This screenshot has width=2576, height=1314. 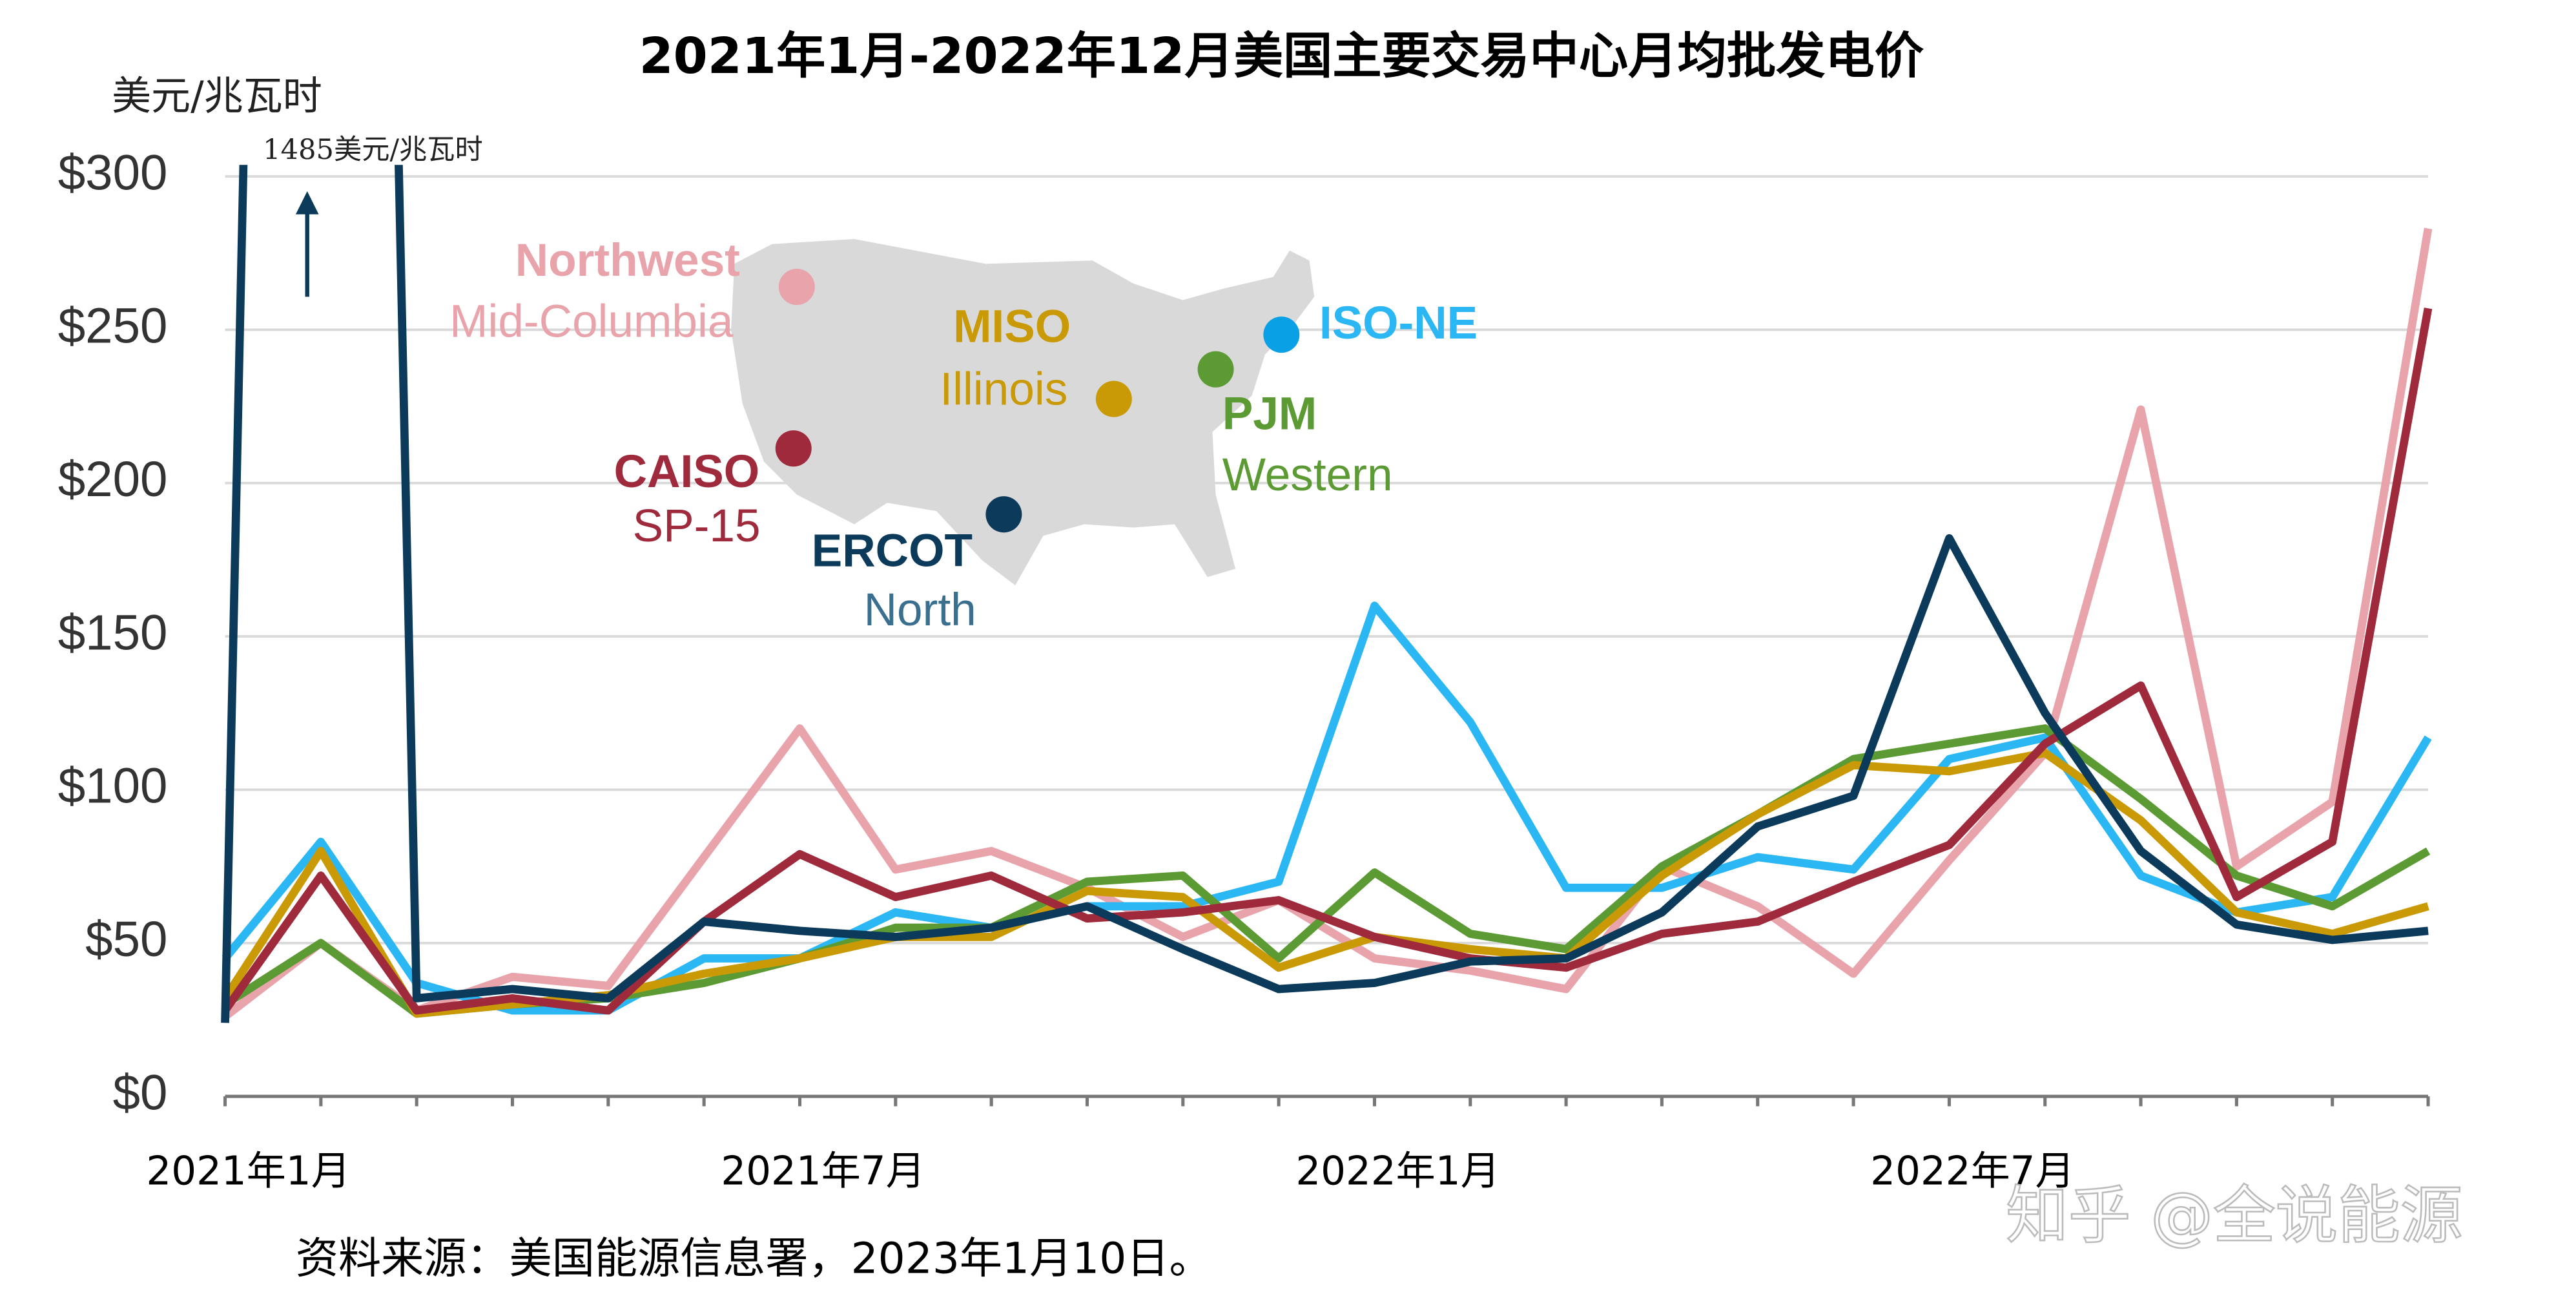 I want to click on series-sub: Illinois, so click(x=1003, y=389).